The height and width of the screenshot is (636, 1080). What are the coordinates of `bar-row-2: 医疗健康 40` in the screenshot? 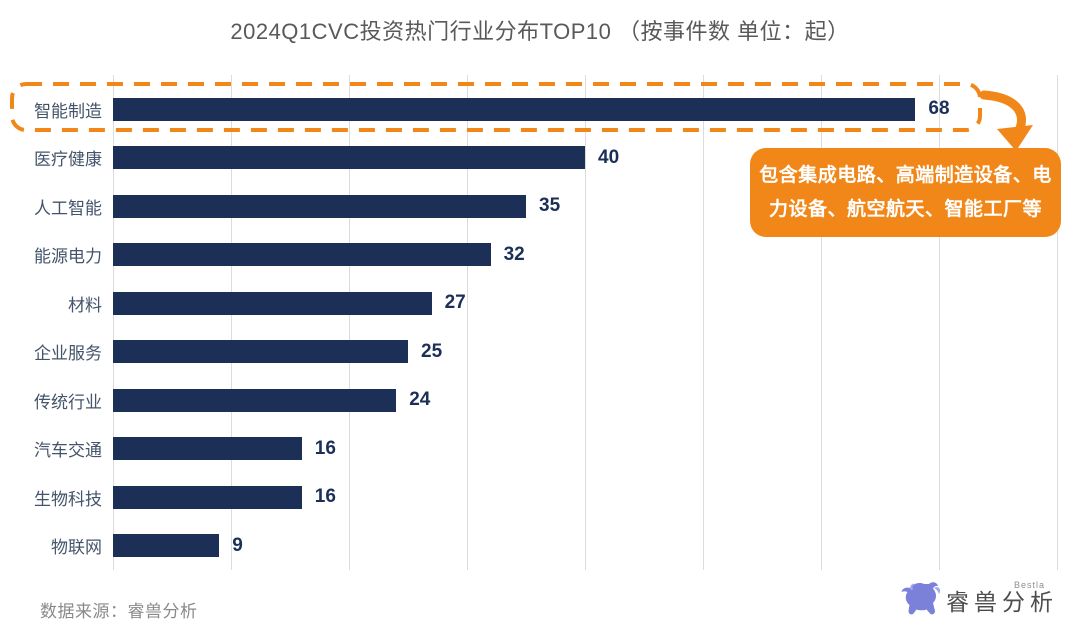 It's located at (528, 158).